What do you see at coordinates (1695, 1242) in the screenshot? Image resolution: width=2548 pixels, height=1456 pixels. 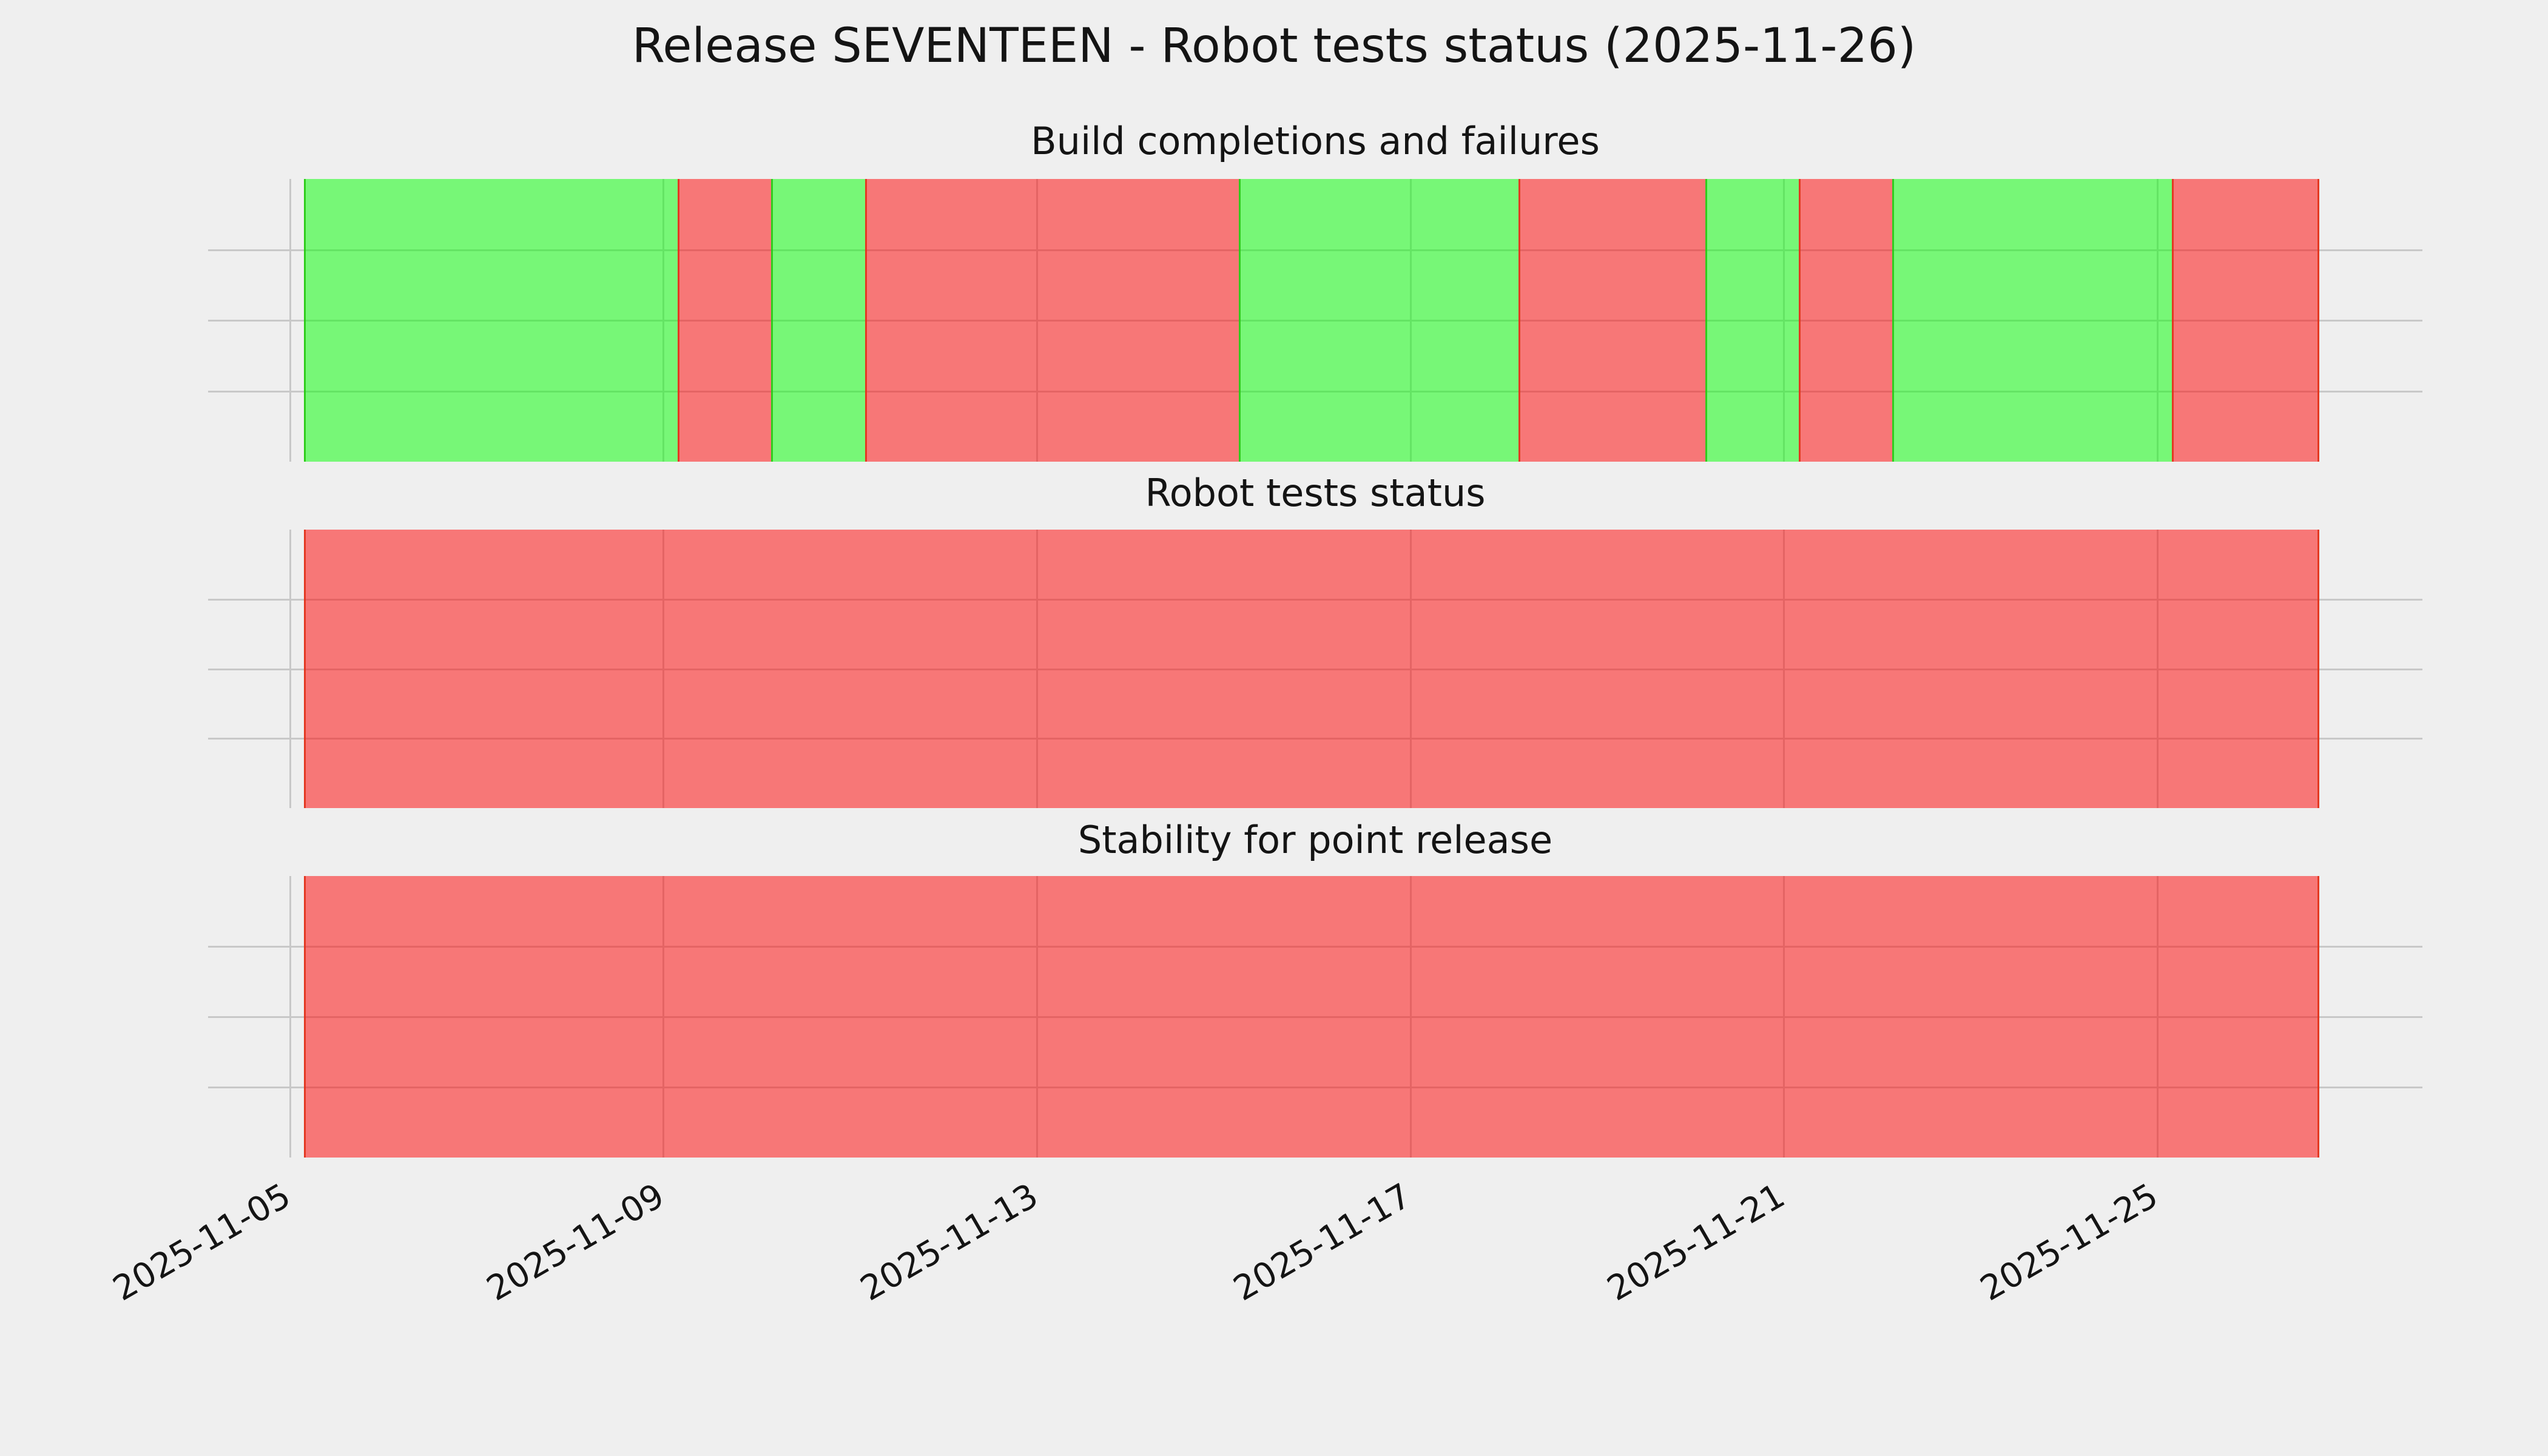 I see `x-tick-label: 2025-11-21` at bounding box center [1695, 1242].